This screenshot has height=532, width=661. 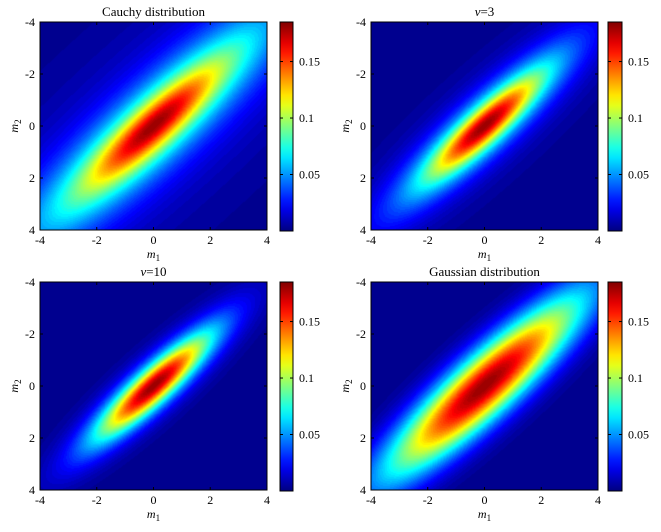 I want to click on chart-title: Cauchy distribution, so click(x=153, y=11).